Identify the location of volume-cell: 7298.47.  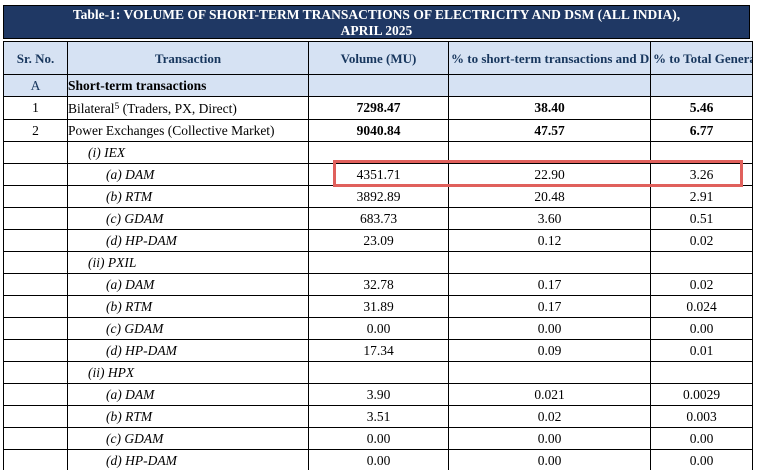
(378, 108).